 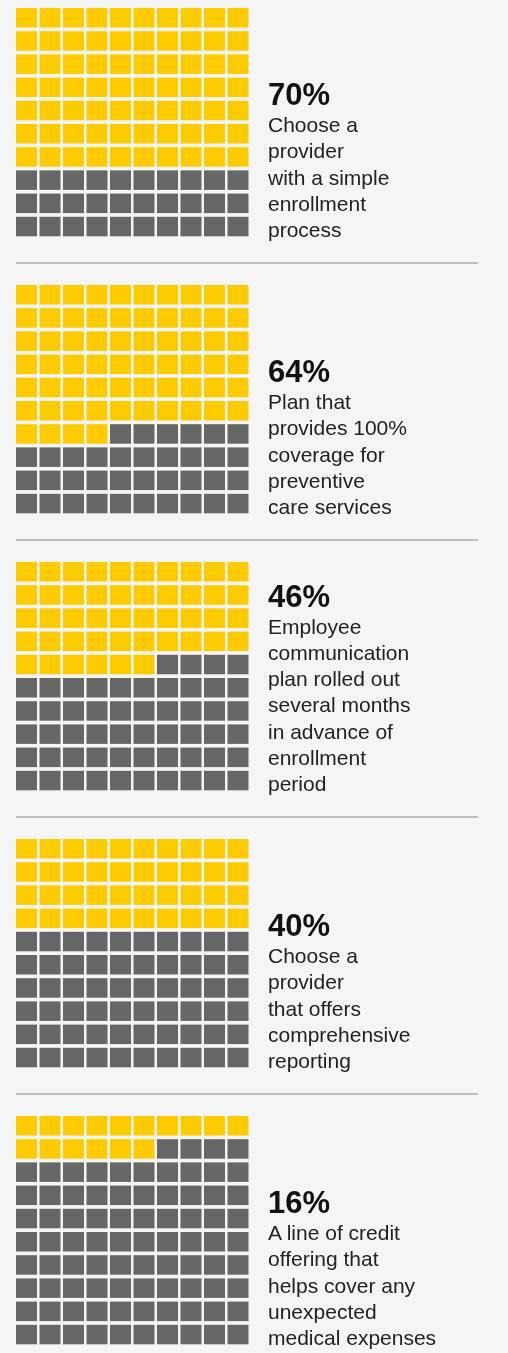 What do you see at coordinates (299, 926) in the screenshot?
I see `data-label: 40%` at bounding box center [299, 926].